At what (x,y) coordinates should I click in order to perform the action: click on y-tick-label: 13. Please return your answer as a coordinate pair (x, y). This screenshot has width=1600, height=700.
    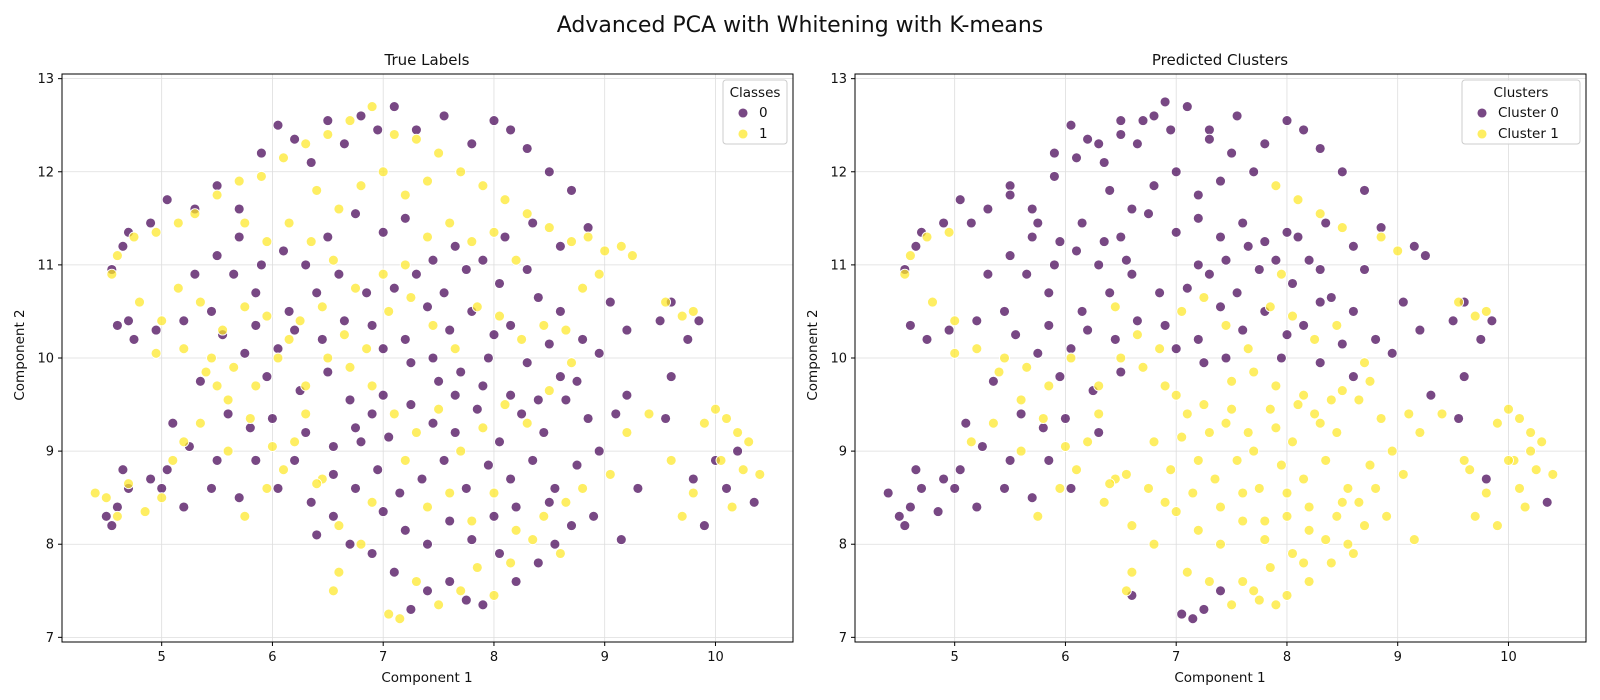
    Looking at the image, I should click on (45, 79).